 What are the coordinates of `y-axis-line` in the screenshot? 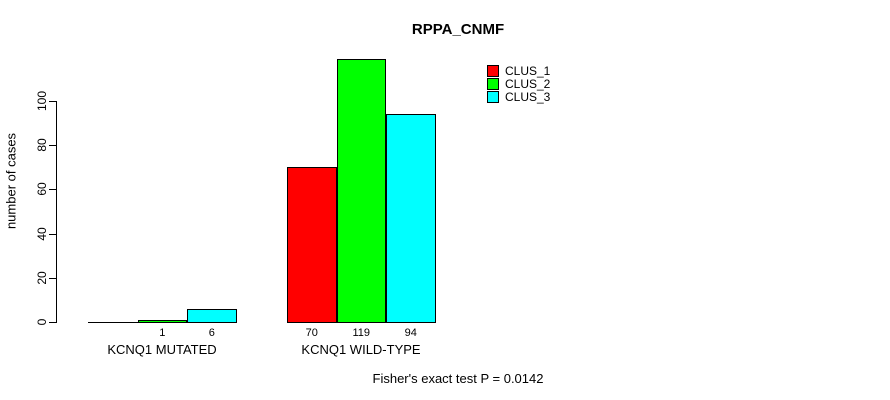 It's located at (56, 212).